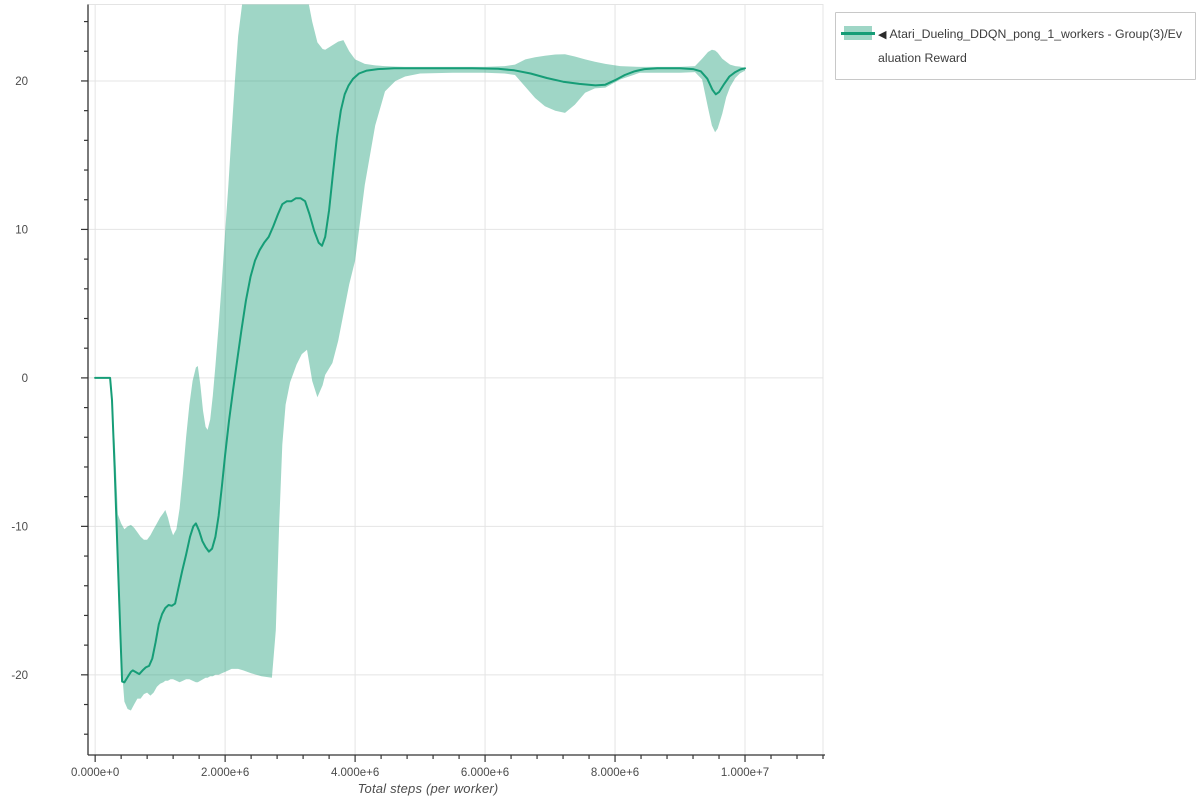 The width and height of the screenshot is (1200, 800). What do you see at coordinates (882, 35) in the screenshot?
I see `legend-collapse-marker-icon: ◀` at bounding box center [882, 35].